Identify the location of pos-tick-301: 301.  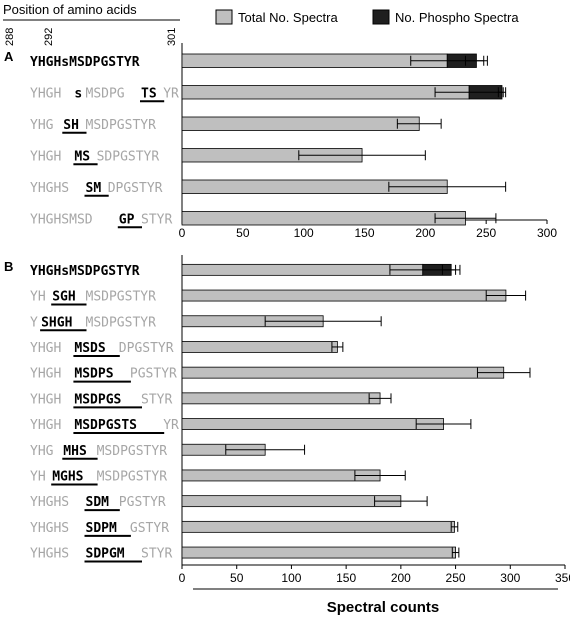
(172, 37).